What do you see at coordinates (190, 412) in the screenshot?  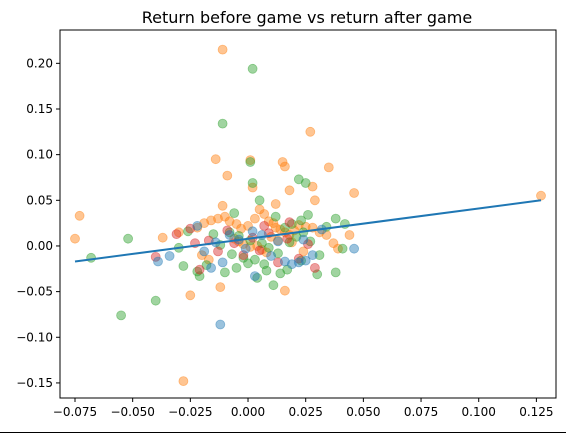 I see `x-tick-label: −0.025` at bounding box center [190, 412].